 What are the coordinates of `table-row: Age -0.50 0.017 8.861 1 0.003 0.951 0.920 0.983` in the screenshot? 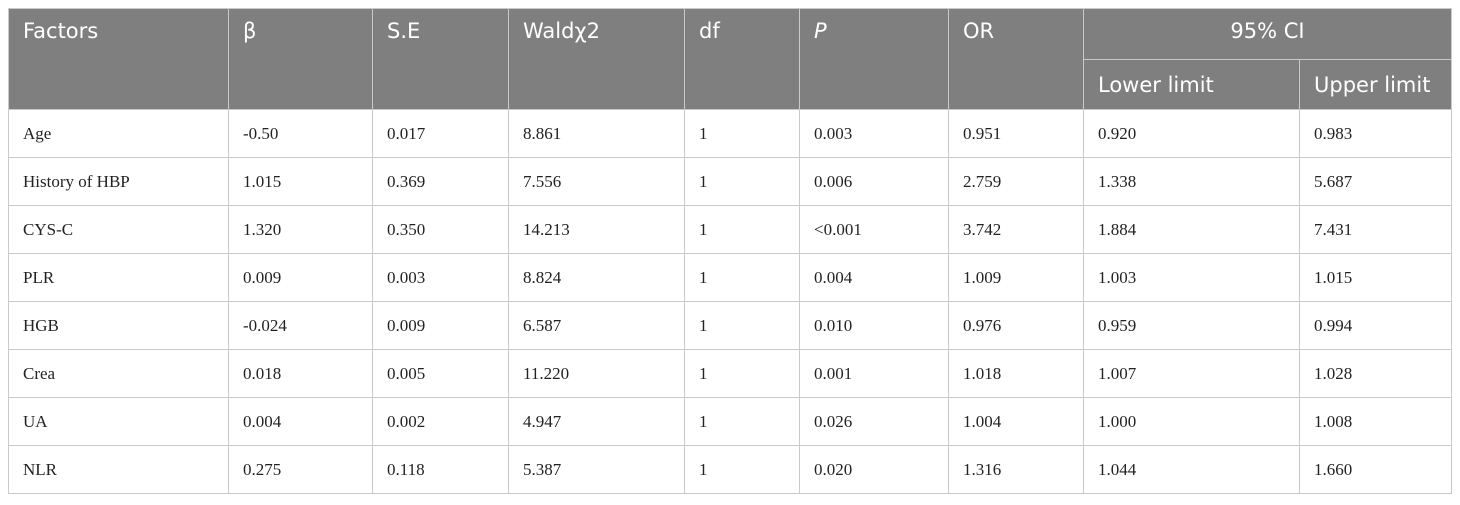 It's located at (730, 133).